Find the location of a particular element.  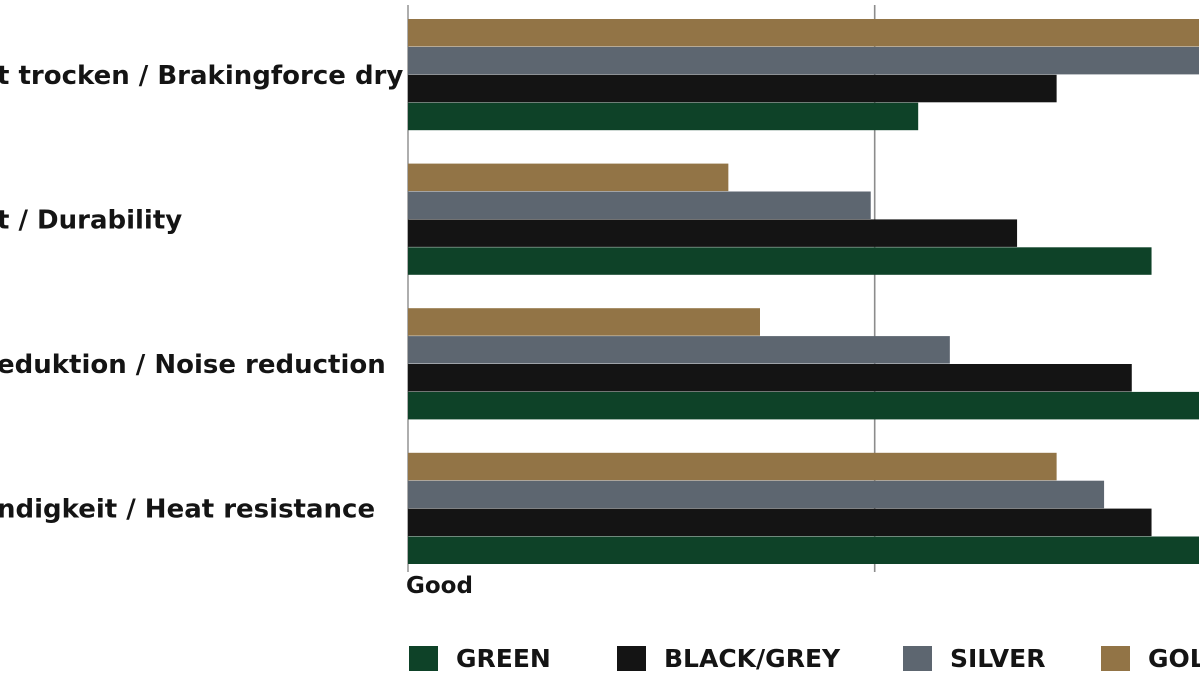

legend-swatch-green is located at coordinates (423, 658).